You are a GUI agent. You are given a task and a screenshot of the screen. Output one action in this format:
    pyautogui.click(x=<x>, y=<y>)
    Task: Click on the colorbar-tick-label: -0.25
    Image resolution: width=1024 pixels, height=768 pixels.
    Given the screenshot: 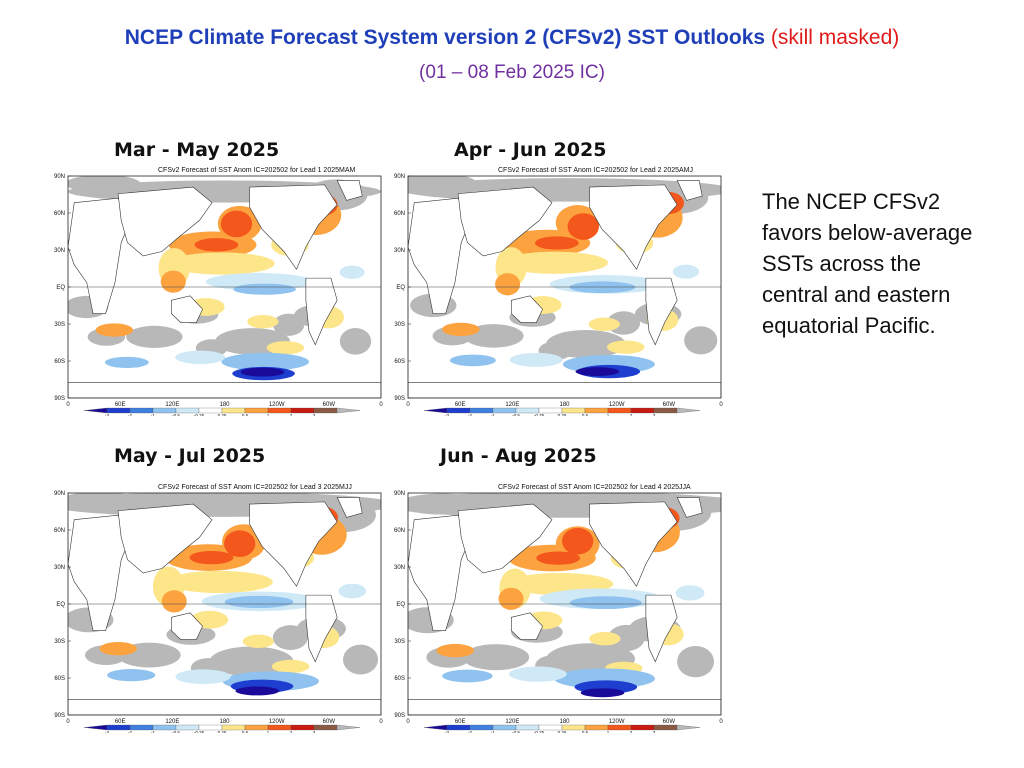 What is the action you would take?
    pyautogui.click(x=199, y=731)
    